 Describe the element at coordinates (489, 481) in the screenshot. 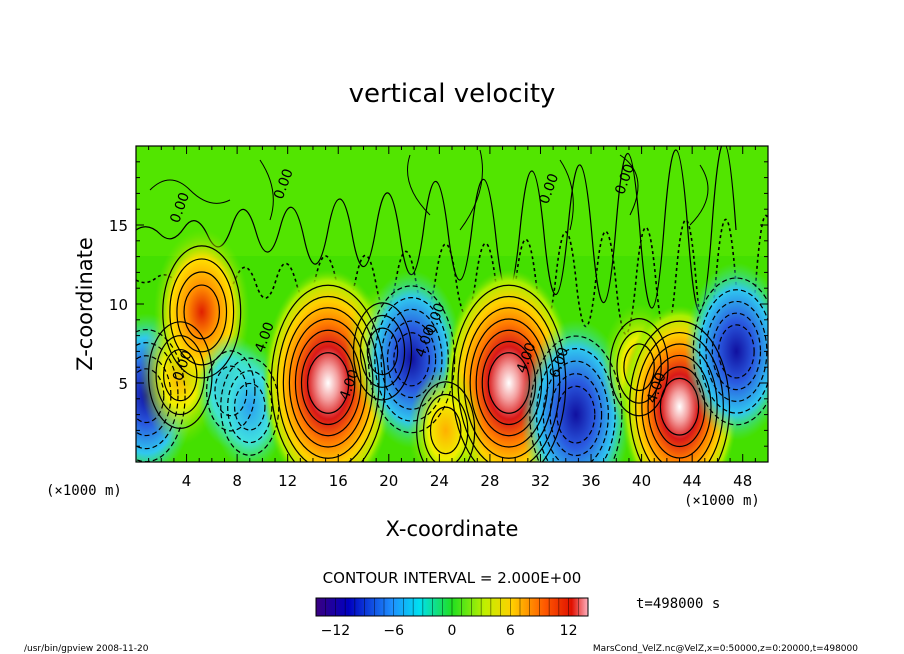

I see `x-tick-label-28: 28` at that location.